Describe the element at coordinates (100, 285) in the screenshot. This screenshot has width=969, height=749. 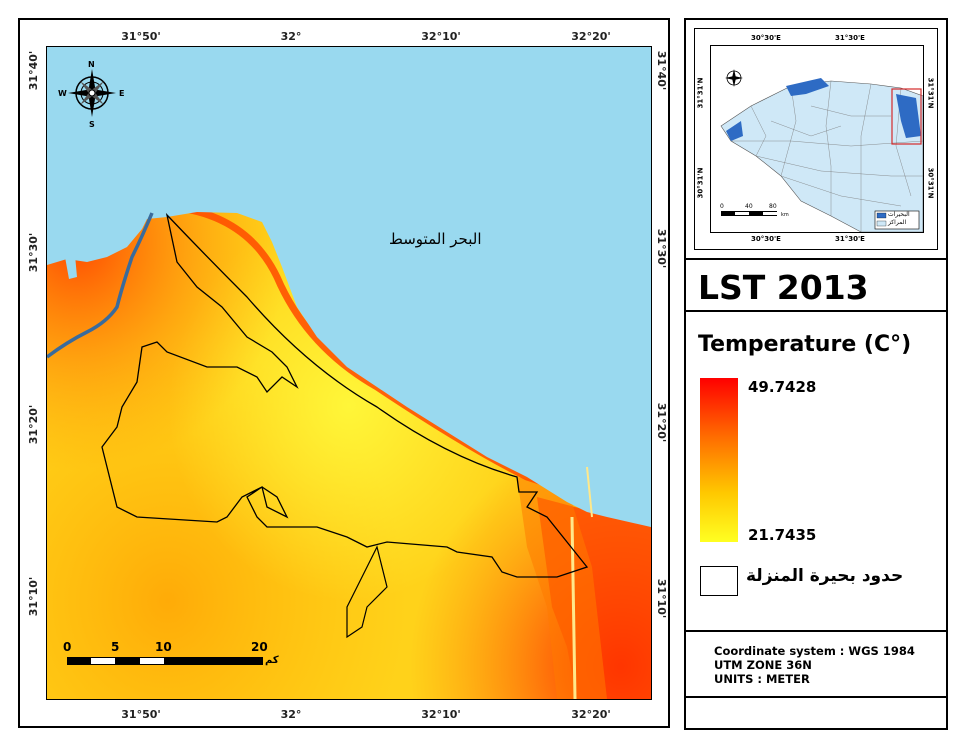
I see `nile-branch` at that location.